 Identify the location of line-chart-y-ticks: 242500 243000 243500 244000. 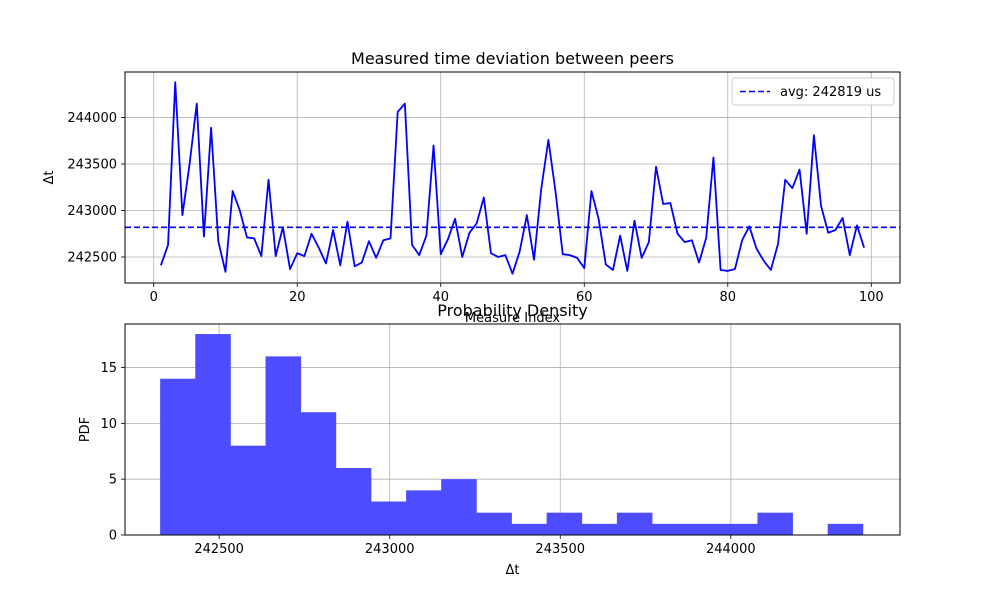
(96, 188).